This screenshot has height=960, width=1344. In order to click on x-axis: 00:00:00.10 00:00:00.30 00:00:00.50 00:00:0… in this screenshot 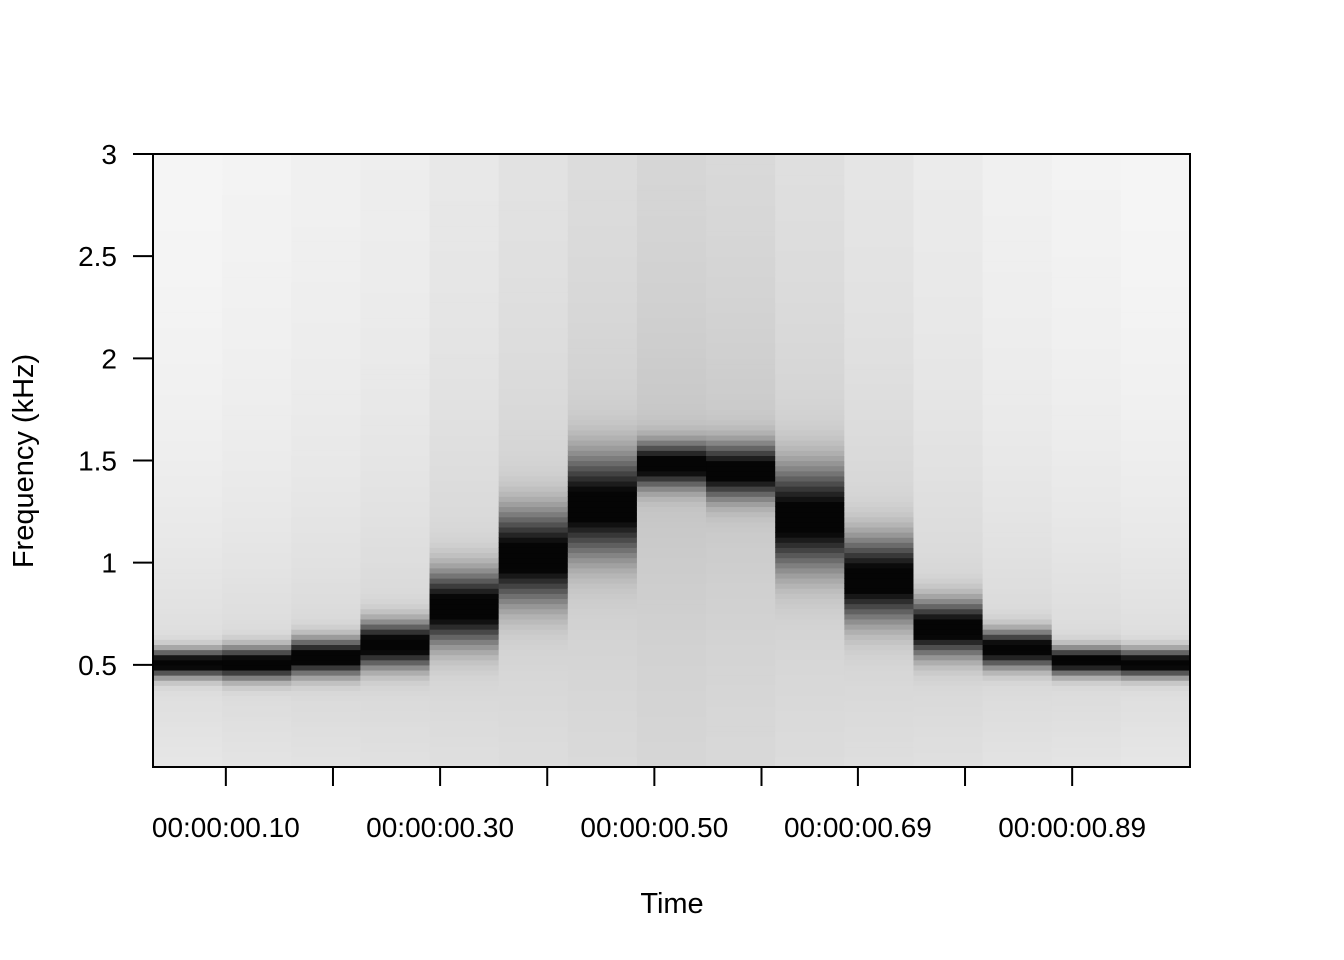, I will do `click(649, 805)`.